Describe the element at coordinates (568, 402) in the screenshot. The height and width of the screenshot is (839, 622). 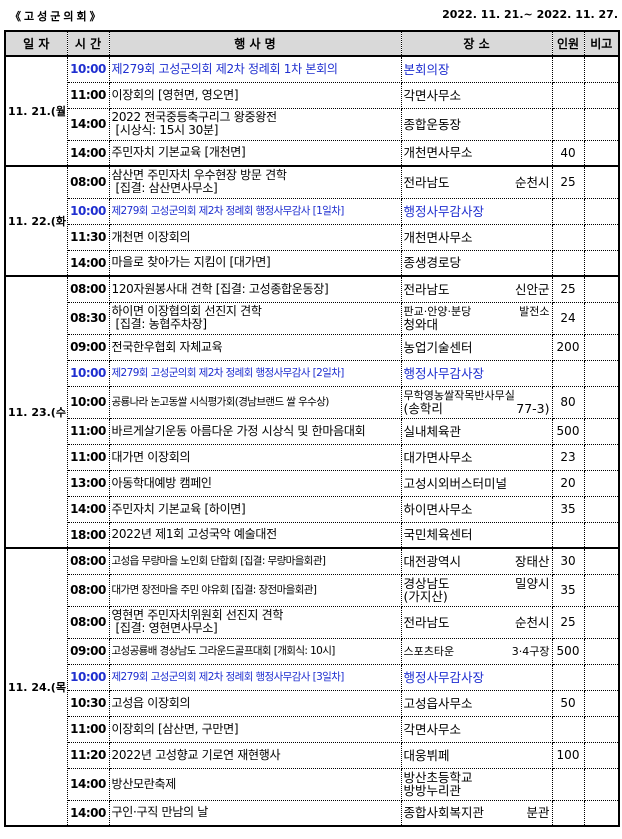
I see `attendees-cell: 80` at that location.